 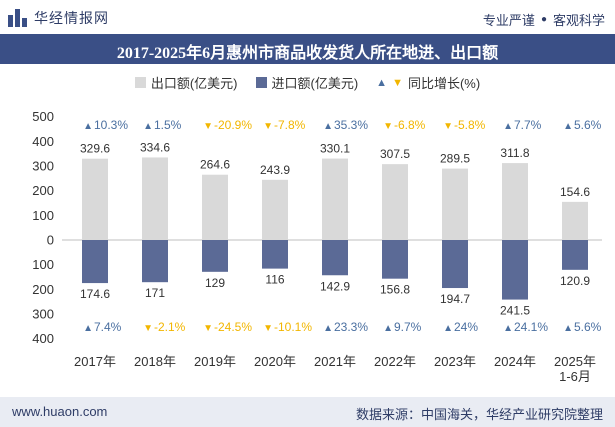 I want to click on export-value-label: 243.9, so click(x=275, y=170).